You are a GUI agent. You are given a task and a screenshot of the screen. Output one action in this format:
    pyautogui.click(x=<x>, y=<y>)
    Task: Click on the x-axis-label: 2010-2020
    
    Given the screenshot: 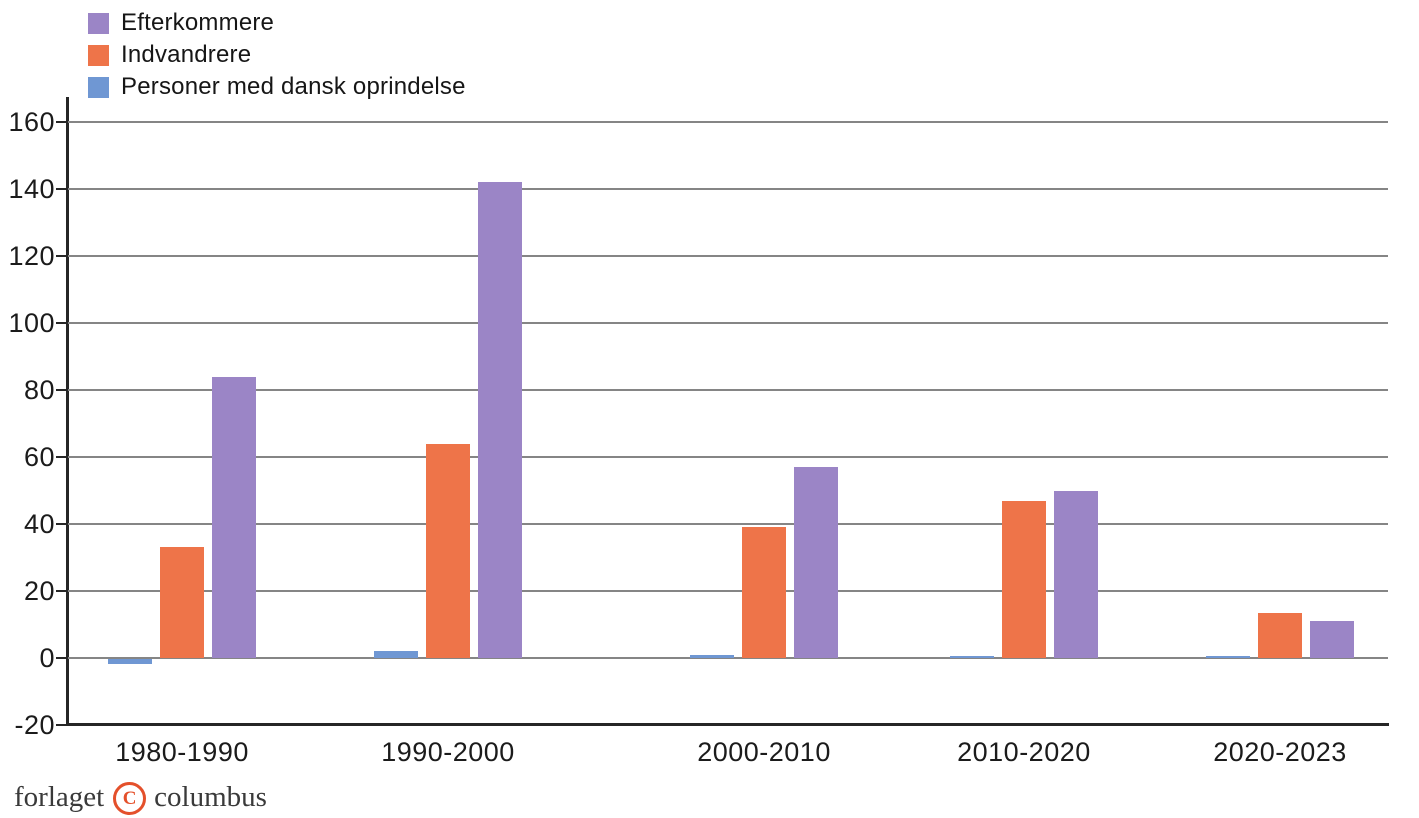 What is the action you would take?
    pyautogui.click(x=1024, y=752)
    